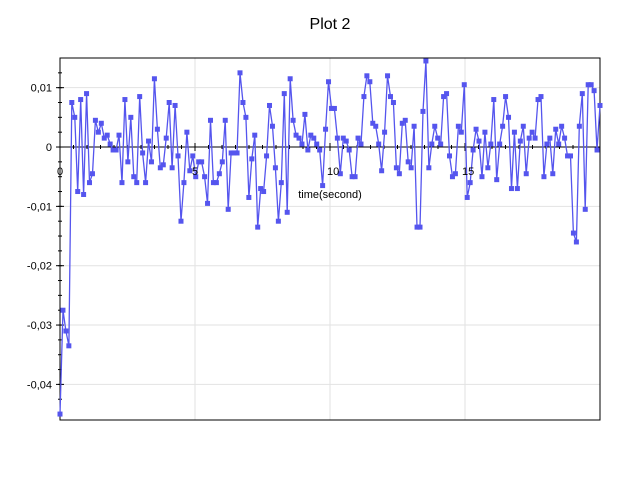 This screenshot has height=480, width=640. I want to click on y-tick-label: 0,01, so click(41, 89).